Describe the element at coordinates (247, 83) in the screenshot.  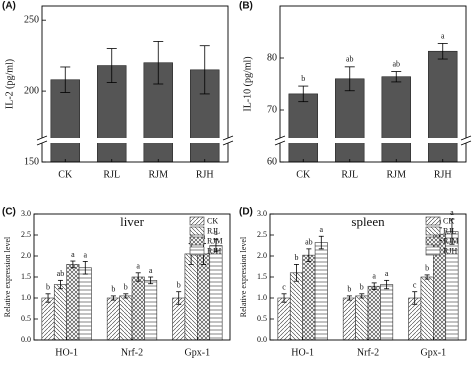
I see `y-axis-label: IL-10 (pg/ml)` at that location.